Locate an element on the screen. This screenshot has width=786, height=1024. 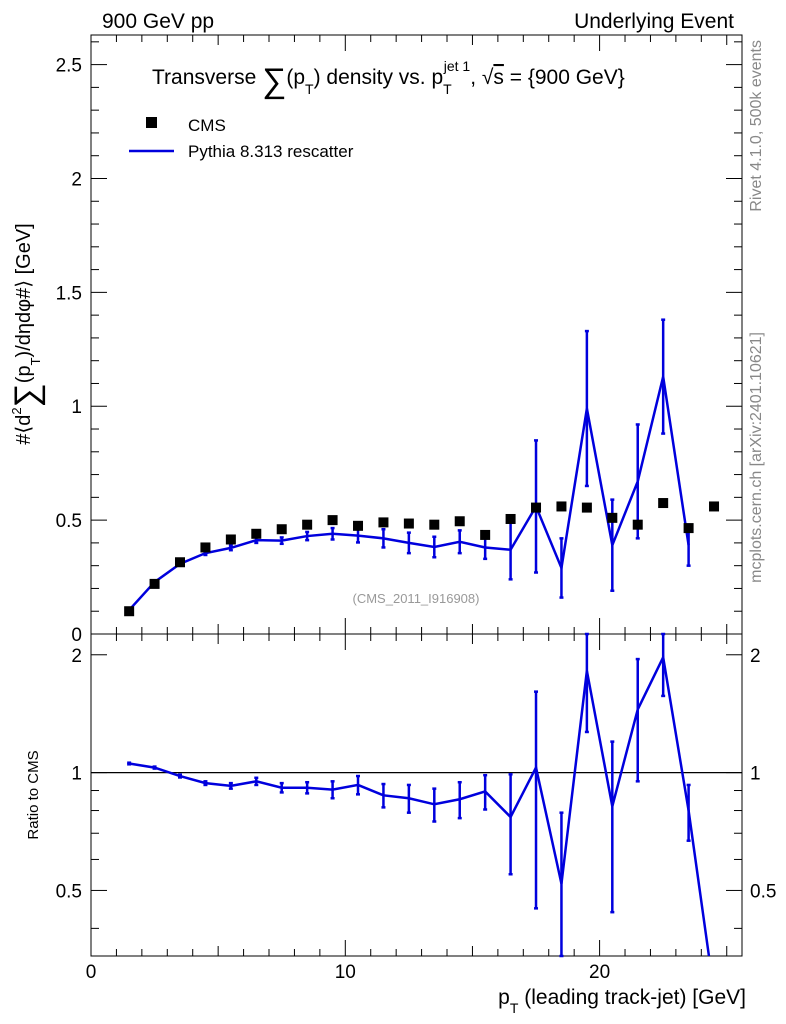
title-text-2: (p is located at coordinates (295, 77).